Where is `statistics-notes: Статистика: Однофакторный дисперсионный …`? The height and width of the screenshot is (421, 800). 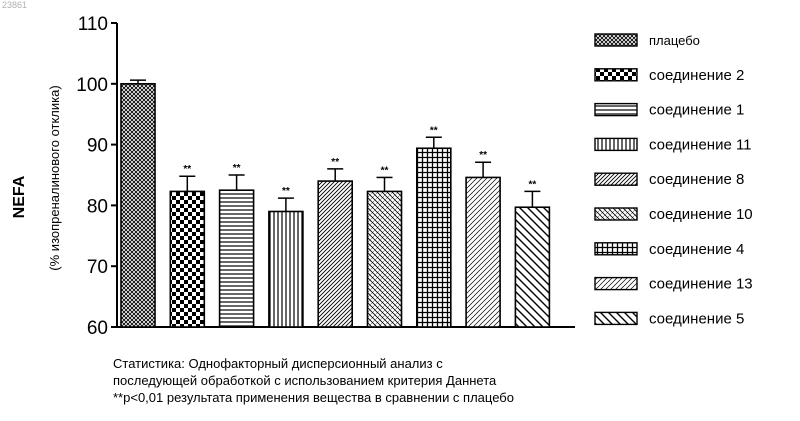
statistics-notes: Статистика: Однофакторный дисперсионный … is located at coordinates (313, 380).